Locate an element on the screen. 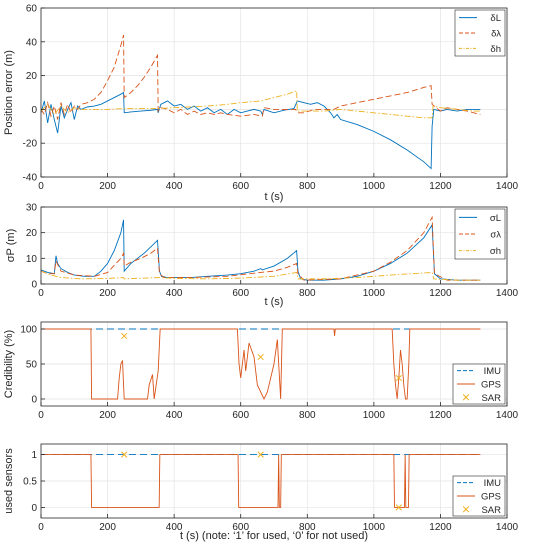 This screenshot has height=547, width=550. y-tick-label: 100 is located at coordinates (28, 330).